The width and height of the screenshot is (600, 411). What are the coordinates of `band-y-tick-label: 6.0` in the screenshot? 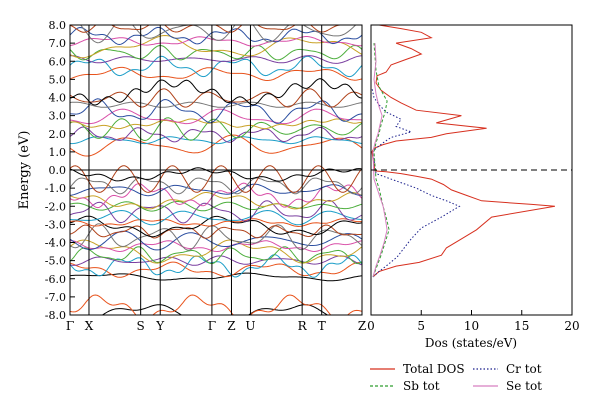 It's located at (58, 61).